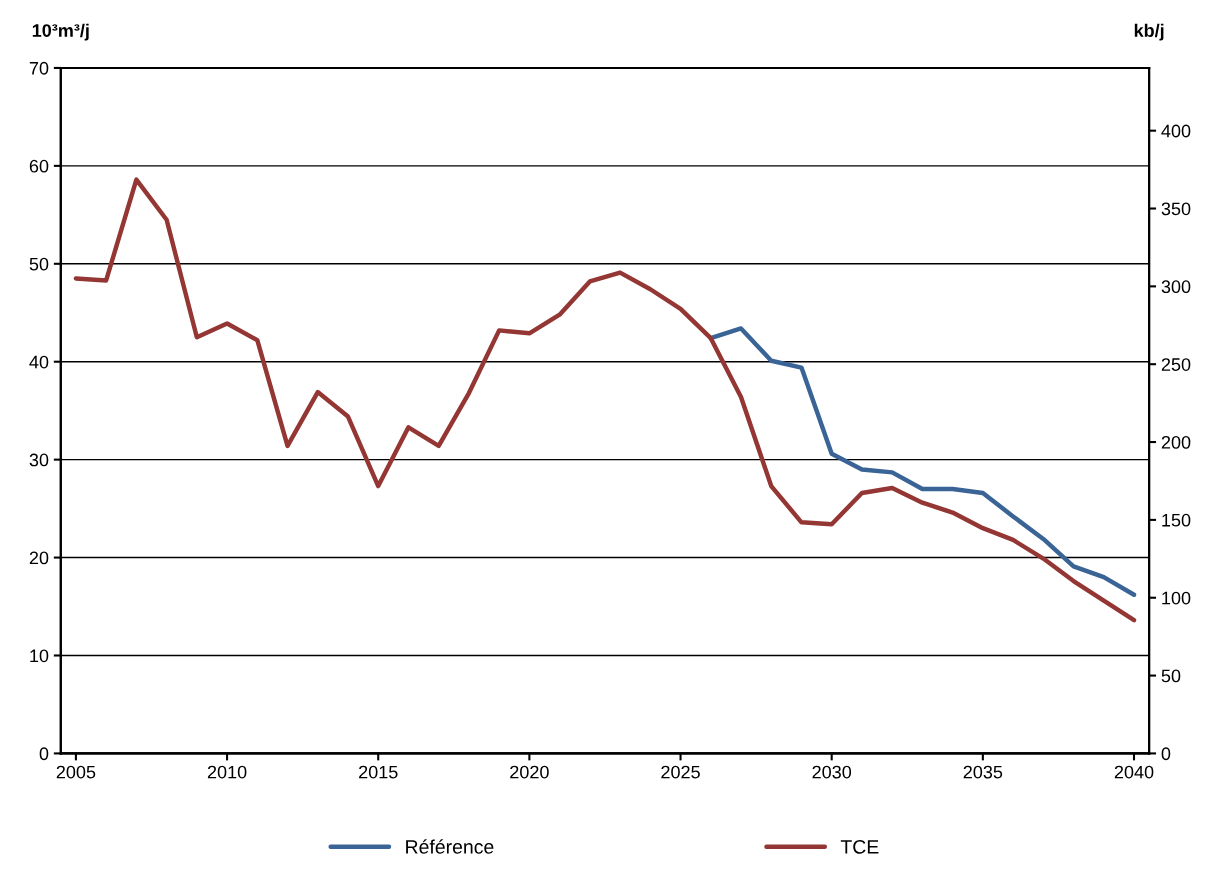 Image resolution: width=1216 pixels, height=871 pixels. Describe the element at coordinates (1176, 520) in the screenshot. I see `y2-tick-label: 150` at that location.